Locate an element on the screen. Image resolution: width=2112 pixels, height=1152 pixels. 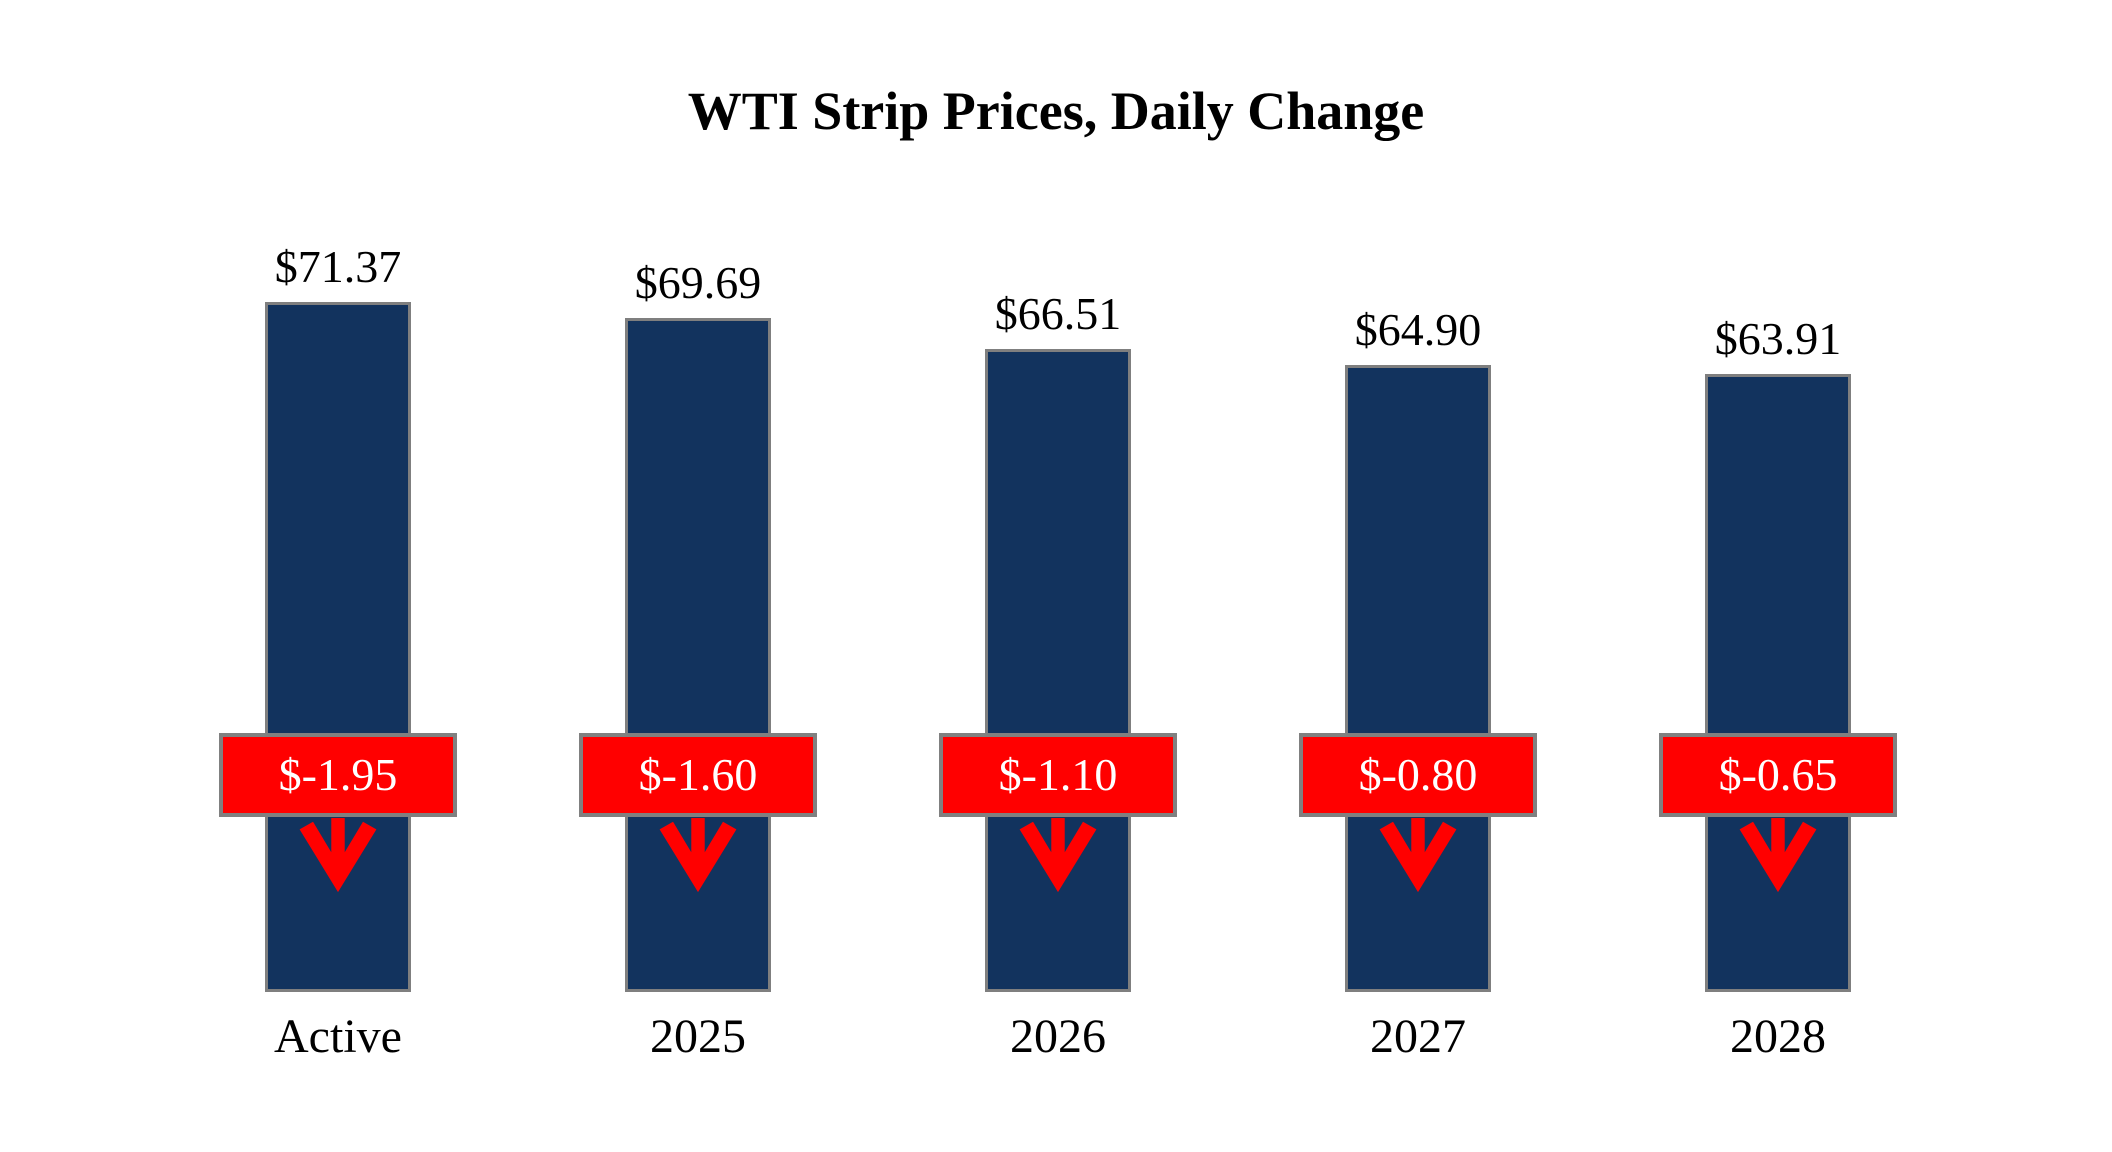
bar-value-label: $69.69 is located at coordinates (698, 282).